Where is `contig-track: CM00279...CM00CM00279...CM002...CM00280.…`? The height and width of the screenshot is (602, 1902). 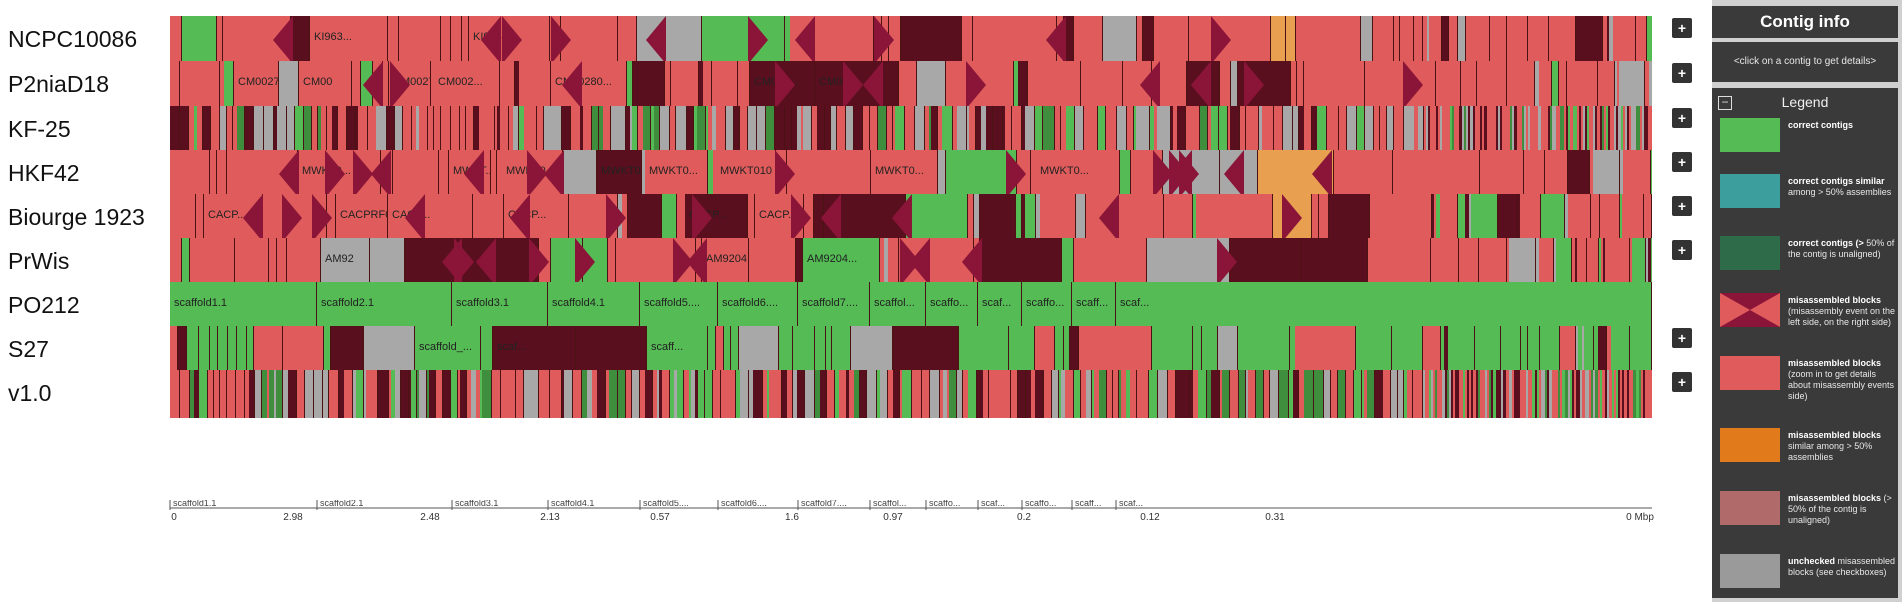
contig-track: CM00279...CM00CM00279...CM002...CM00280.… is located at coordinates (911, 85).